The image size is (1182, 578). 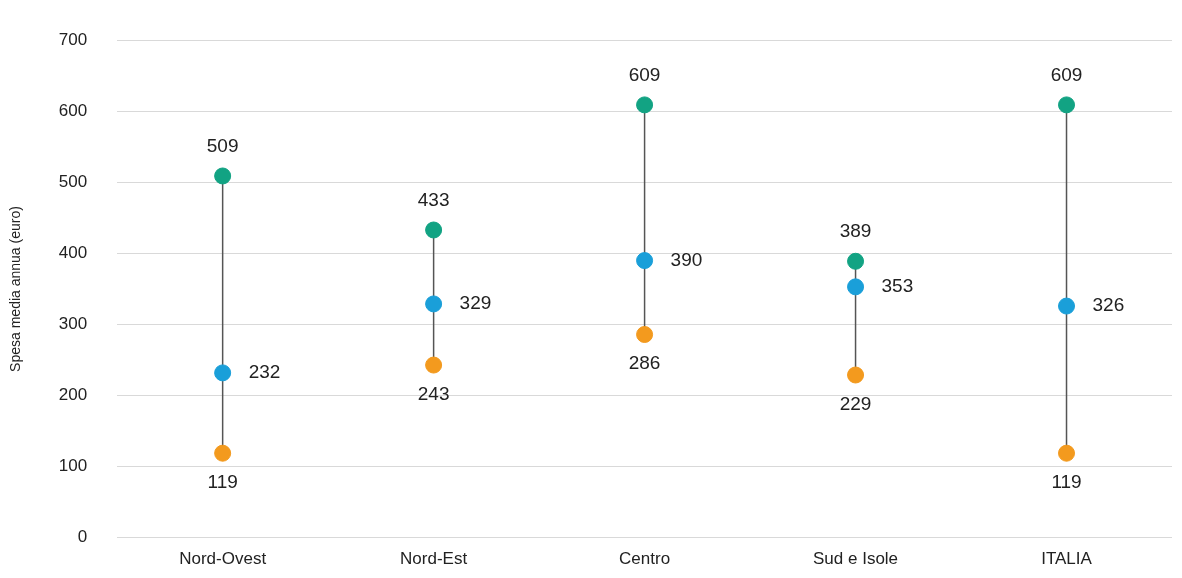 What do you see at coordinates (1067, 558) in the screenshot?
I see `x-tick-label: ITALIA` at bounding box center [1067, 558].